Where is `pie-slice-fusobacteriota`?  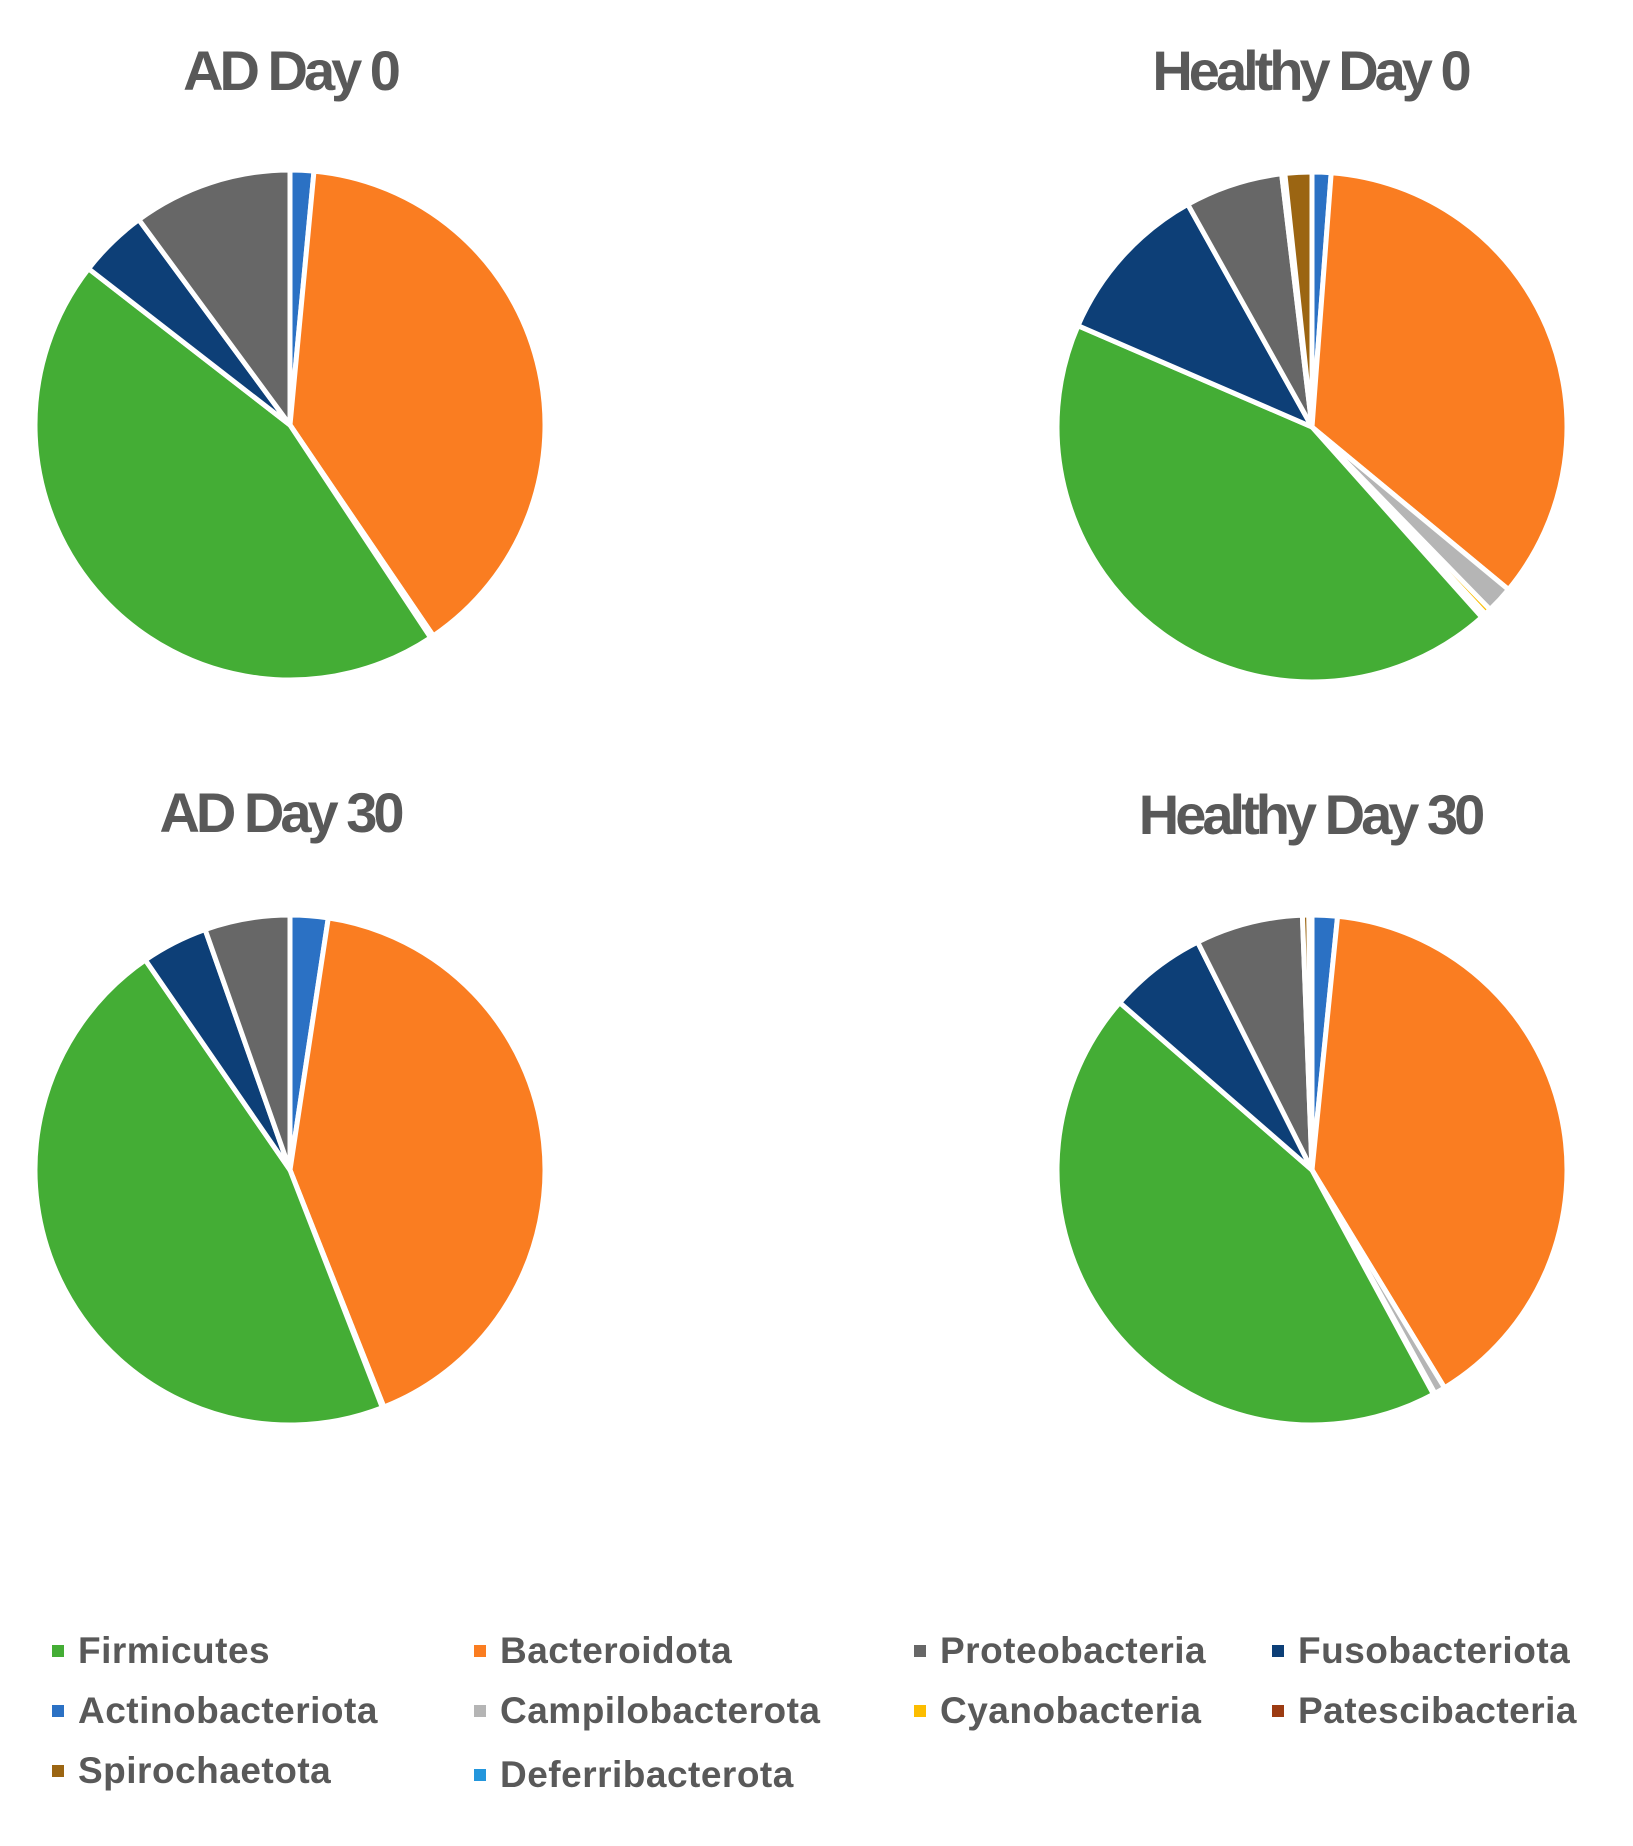
pie-slice-fusobacteriota is located at coordinates (1195, 315).